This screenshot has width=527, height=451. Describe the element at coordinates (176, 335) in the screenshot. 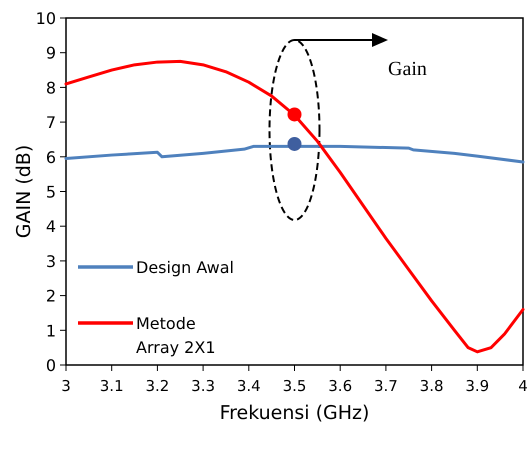

I see `legend-label: Metode Array 2X1` at that location.